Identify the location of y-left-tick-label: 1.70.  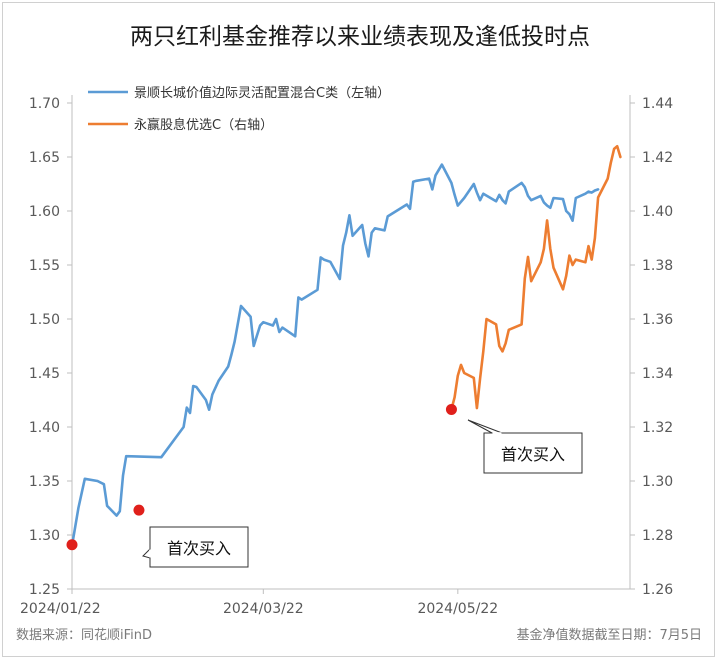
(44, 104).